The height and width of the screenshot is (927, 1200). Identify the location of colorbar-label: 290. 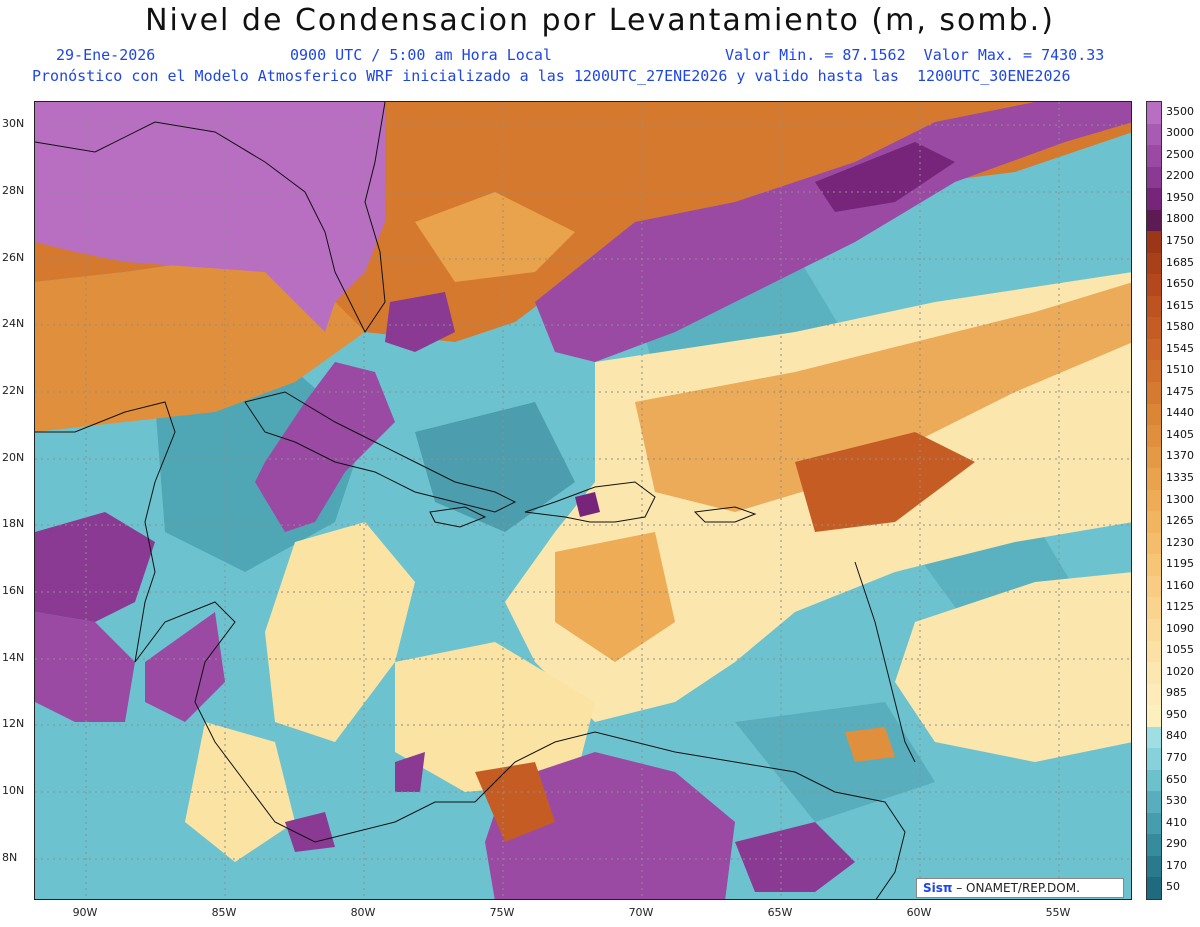
(1176, 844).